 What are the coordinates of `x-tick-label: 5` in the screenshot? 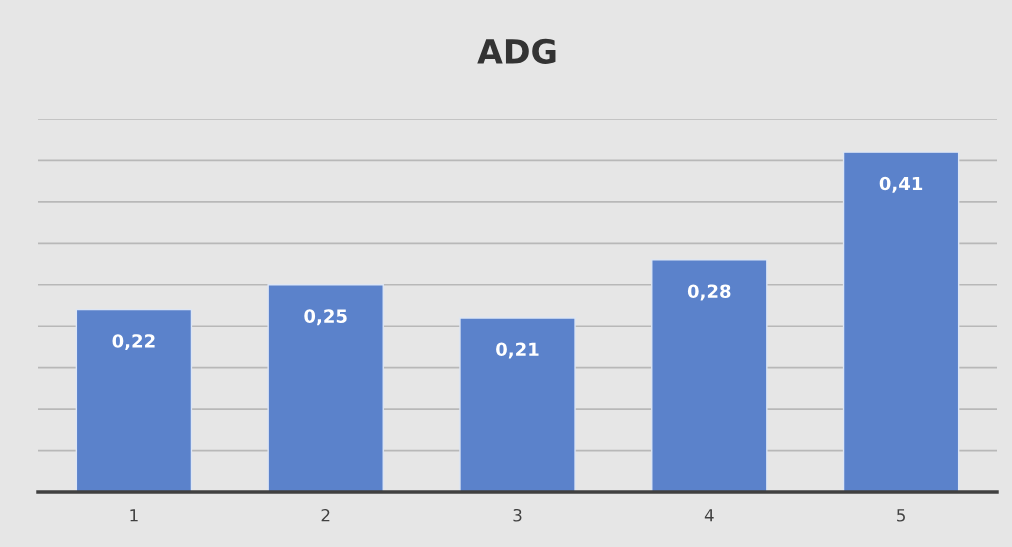 It's located at (901, 515).